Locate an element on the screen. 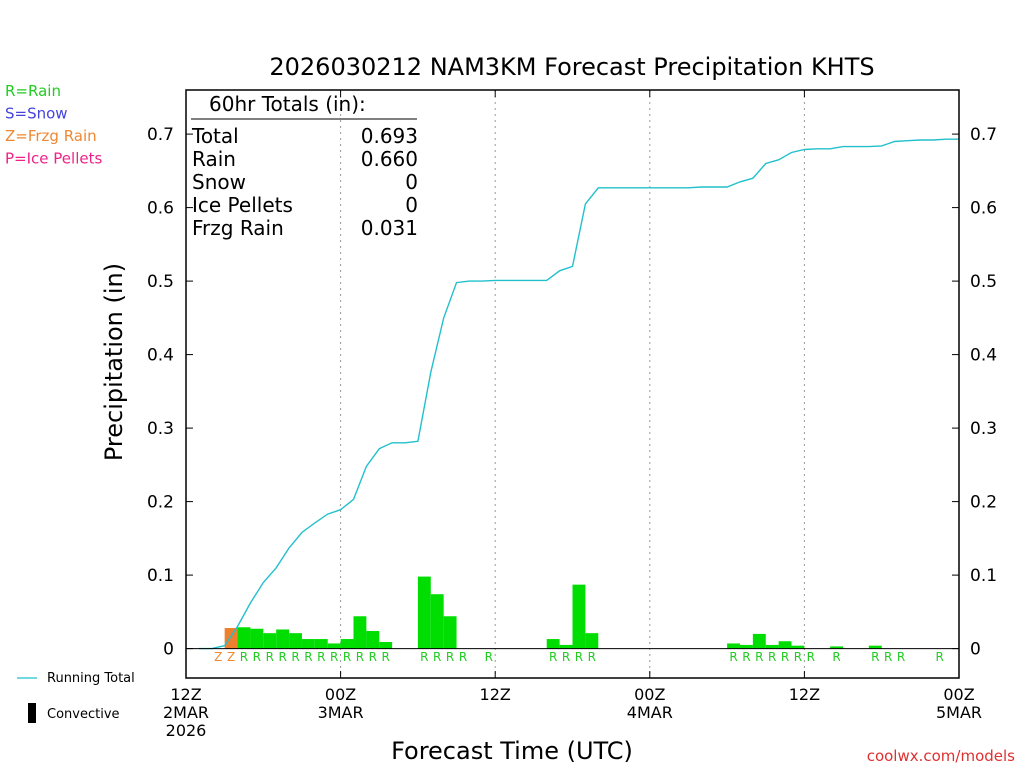 The image size is (1024, 768). y-tick-label: 0.7 is located at coordinates (160, 135).